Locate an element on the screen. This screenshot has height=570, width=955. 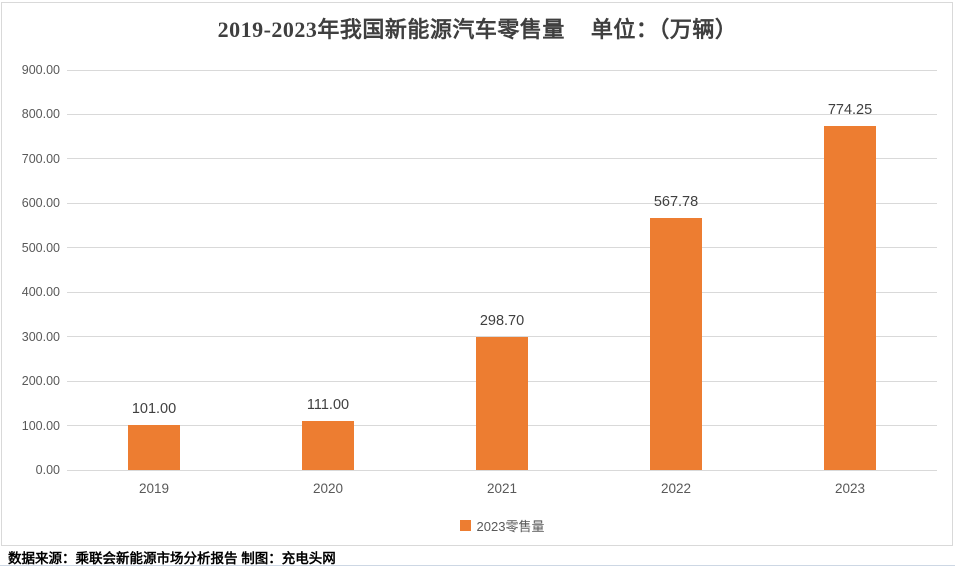
y-axis-tick-label: 800.00 is located at coordinates (40, 114).